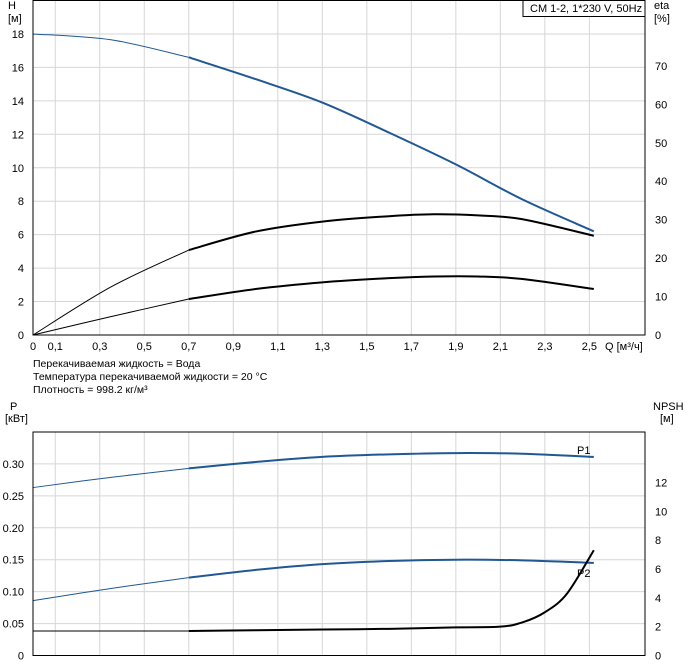 This screenshot has width=689, height=671. What do you see at coordinates (658, 628) in the screenshot?
I see `npsh-tick-label: 2` at bounding box center [658, 628].